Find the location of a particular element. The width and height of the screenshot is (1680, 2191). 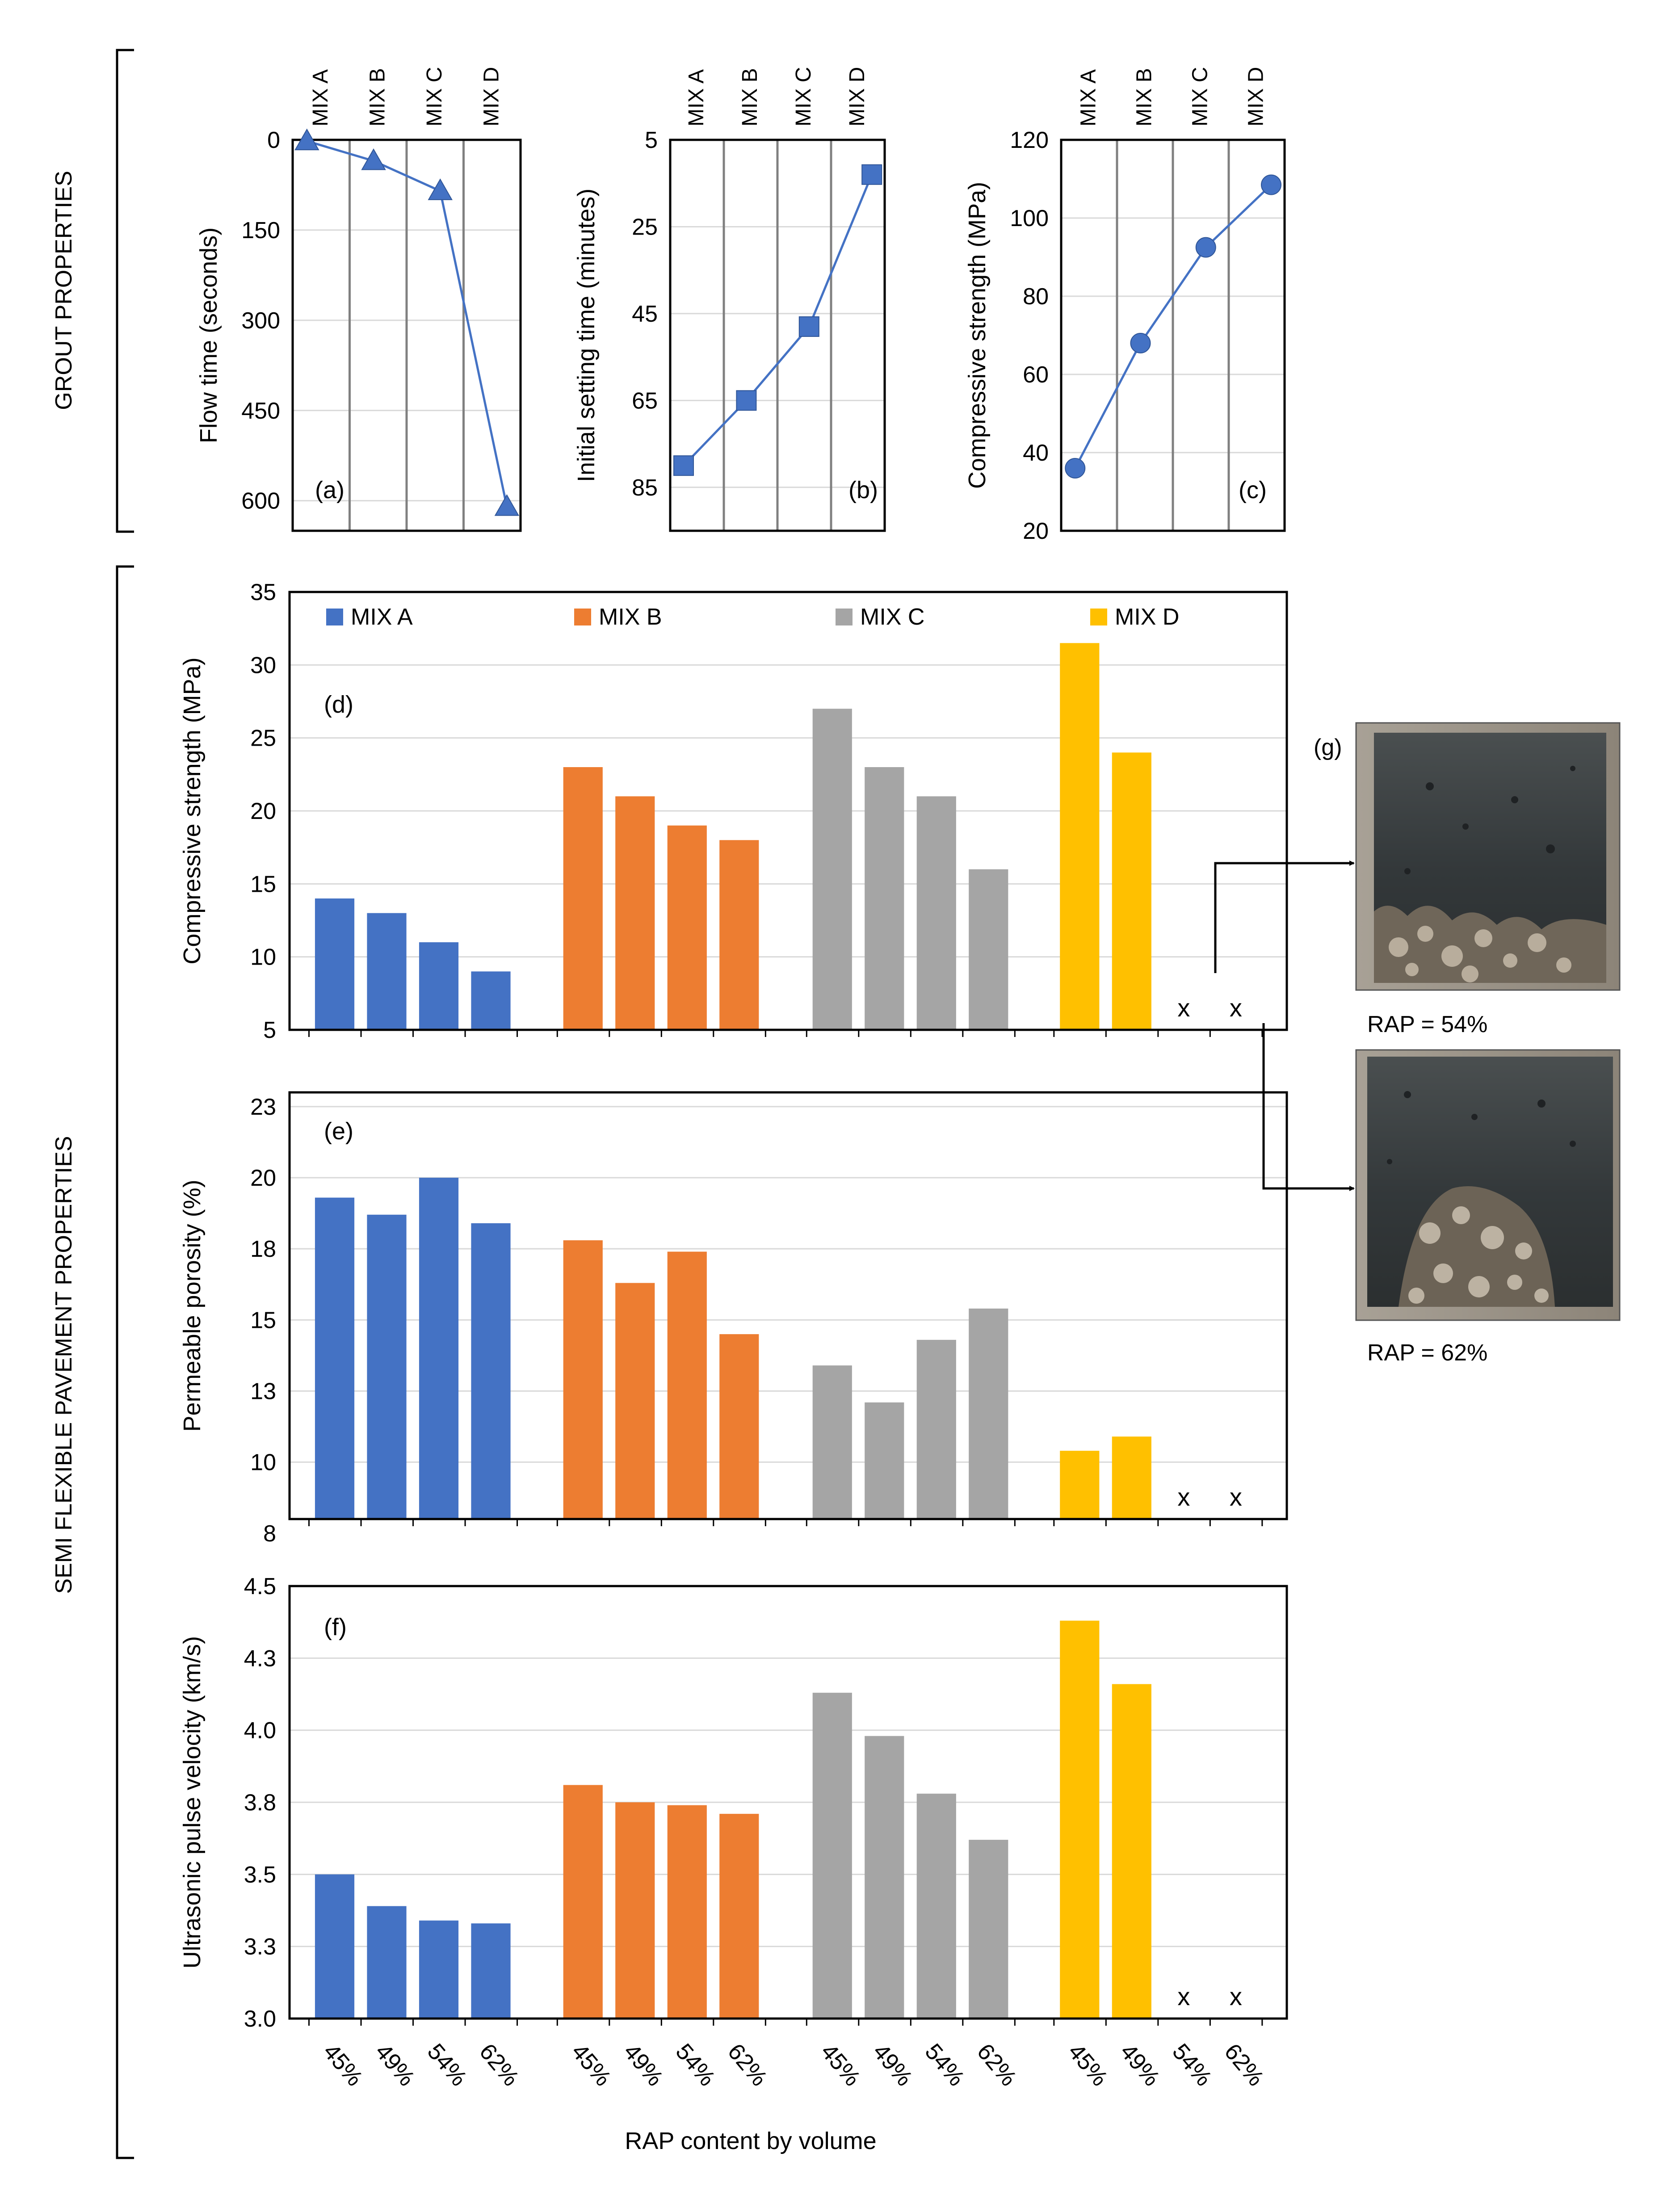

grout-bracket is located at coordinates (125, 291).